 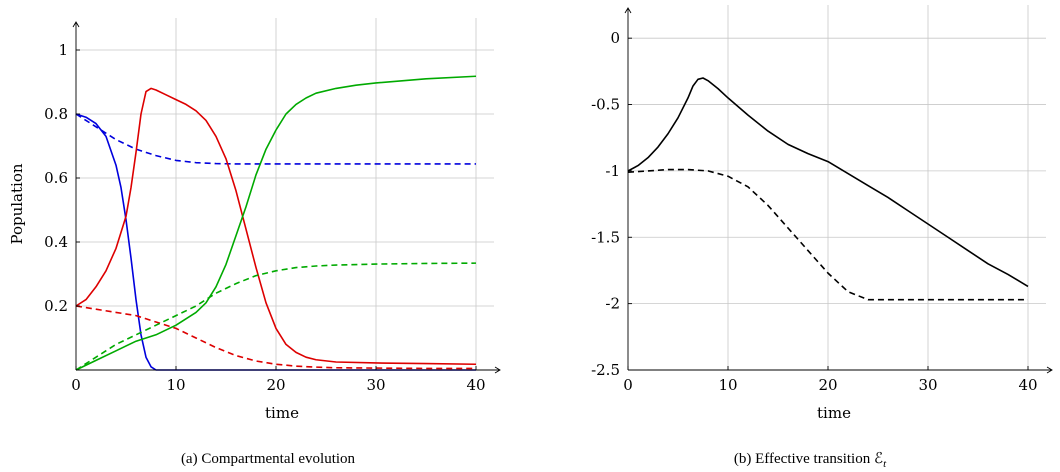 I want to click on y-tick-label: -2, so click(x=612, y=304).